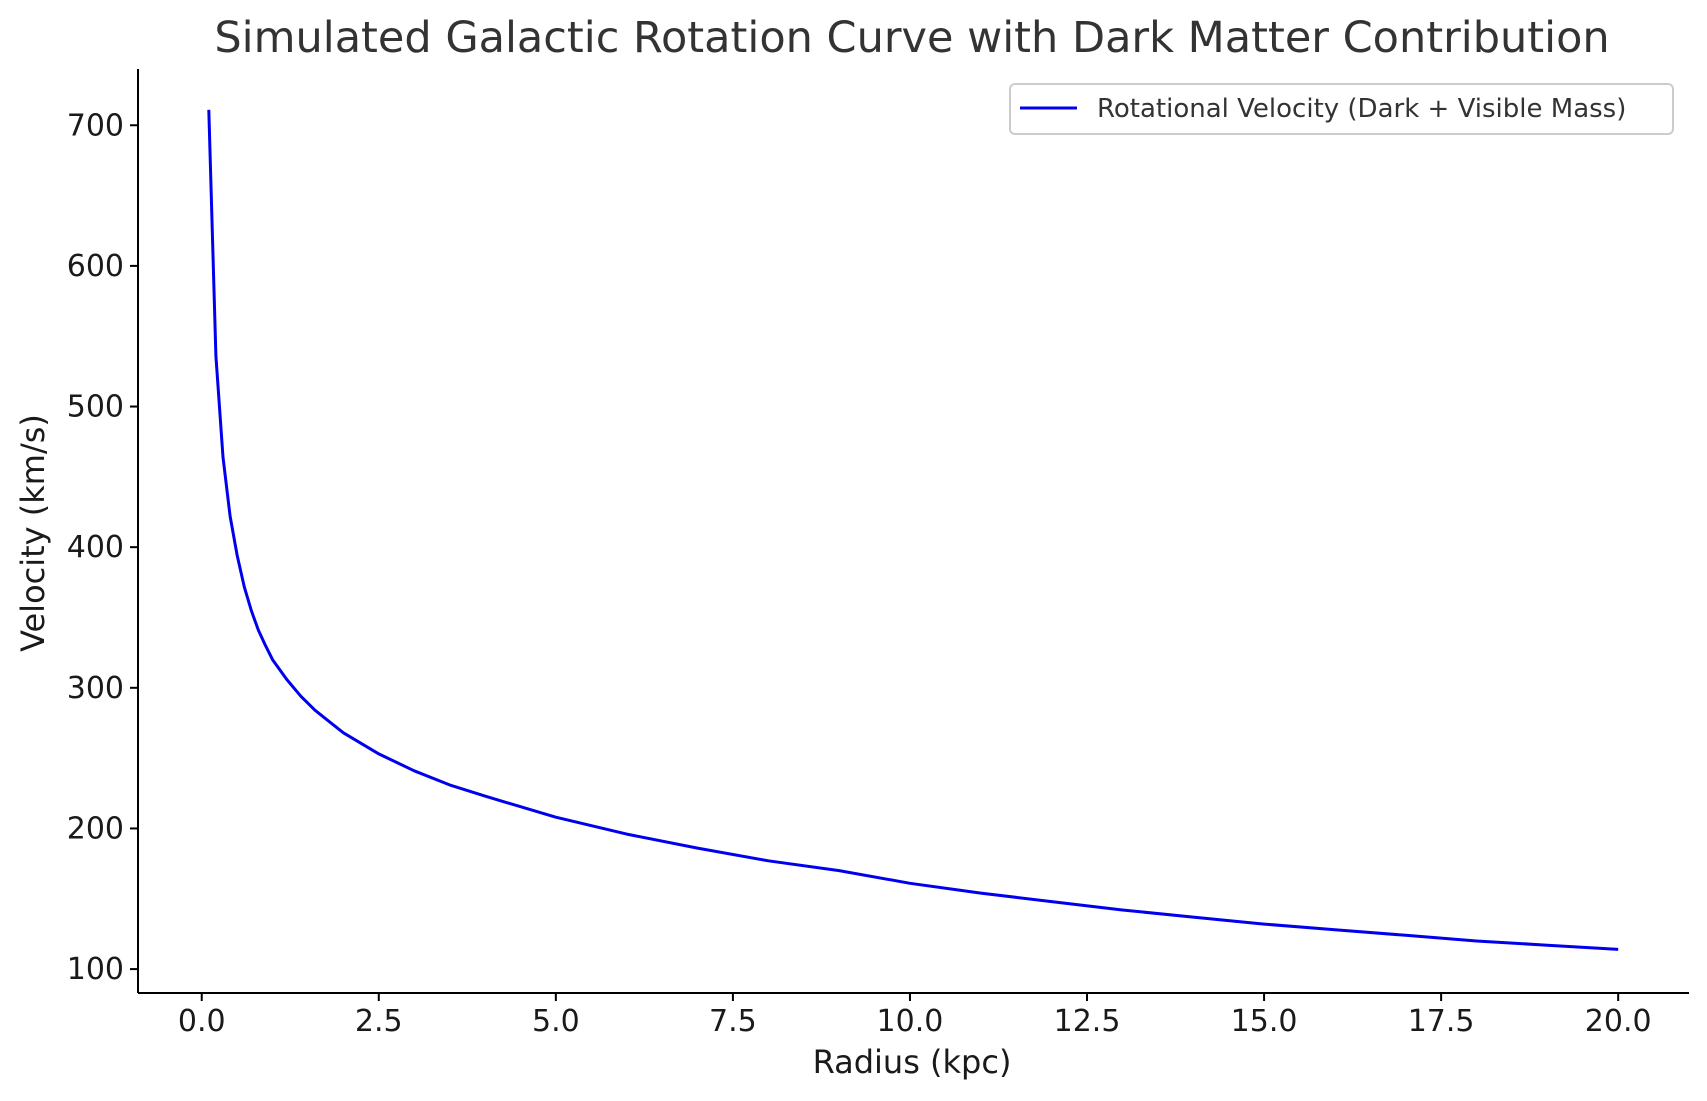 The width and height of the screenshot is (1707, 1101). I want to click on y-tick-label: 500, so click(95, 407).